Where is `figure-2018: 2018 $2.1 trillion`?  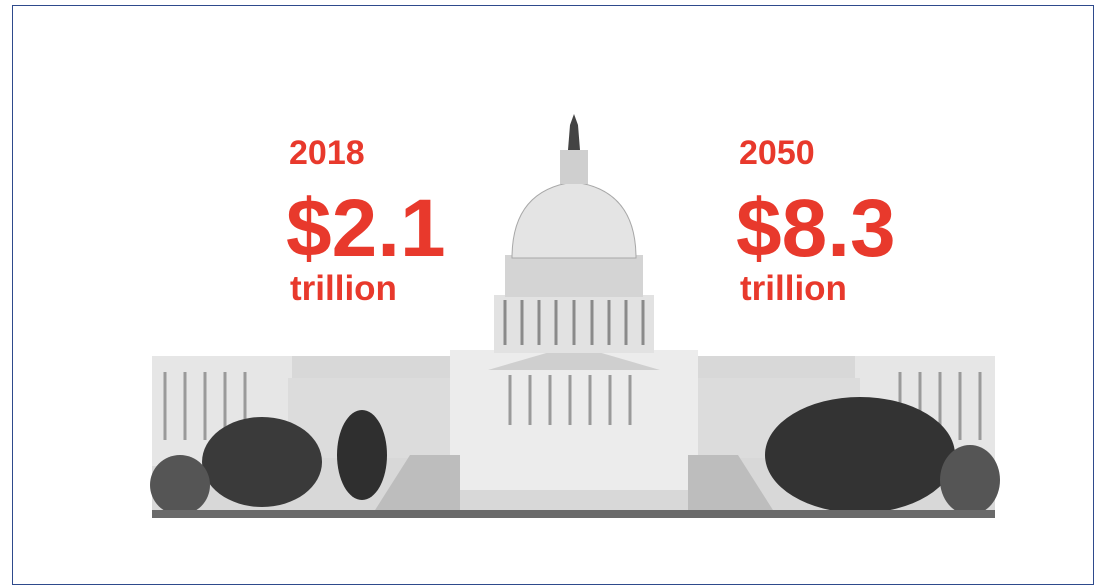 figure-2018: 2018 $2.1 trillion is located at coordinates (366, 221).